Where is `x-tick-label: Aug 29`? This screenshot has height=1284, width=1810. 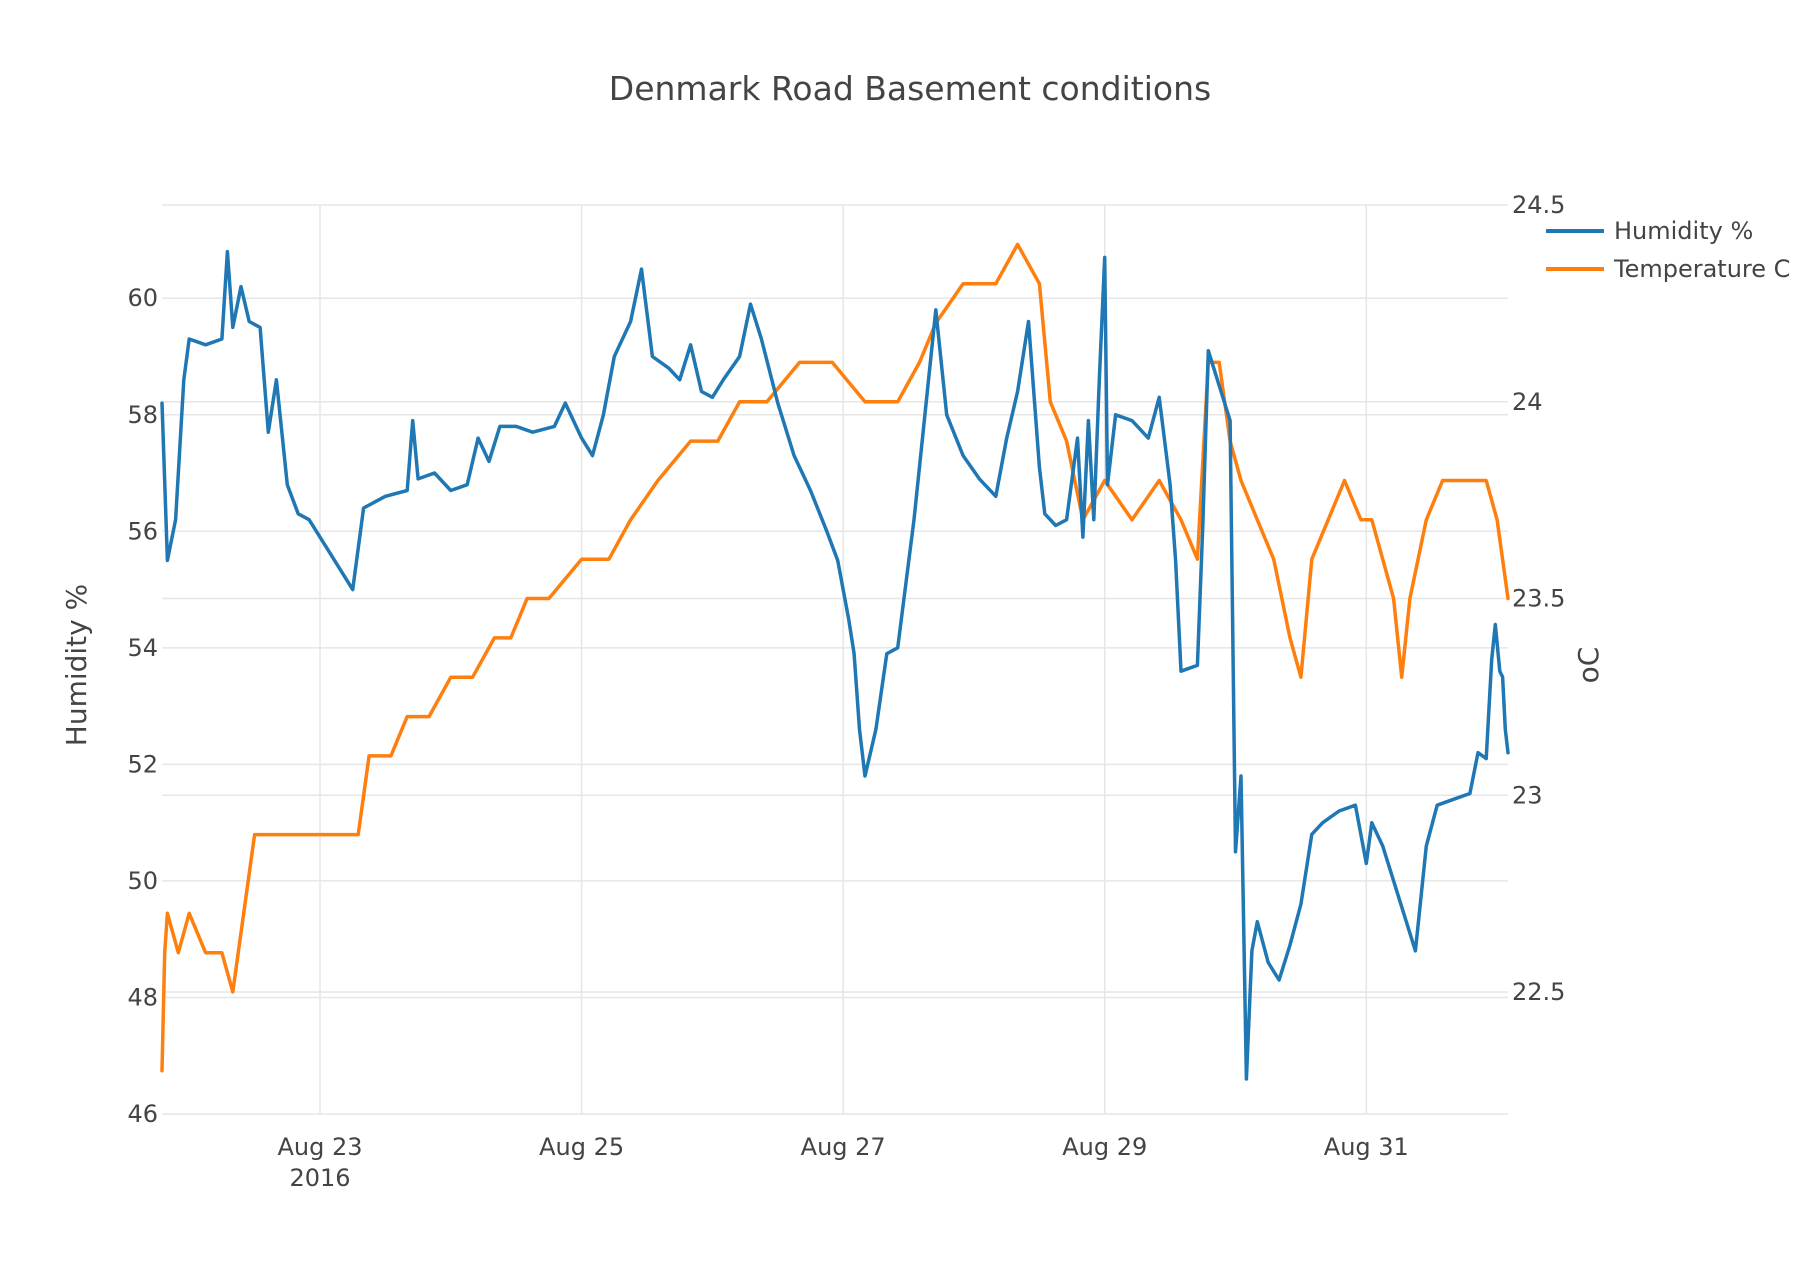
x-tick-label: Aug 29 is located at coordinates (1104, 1147).